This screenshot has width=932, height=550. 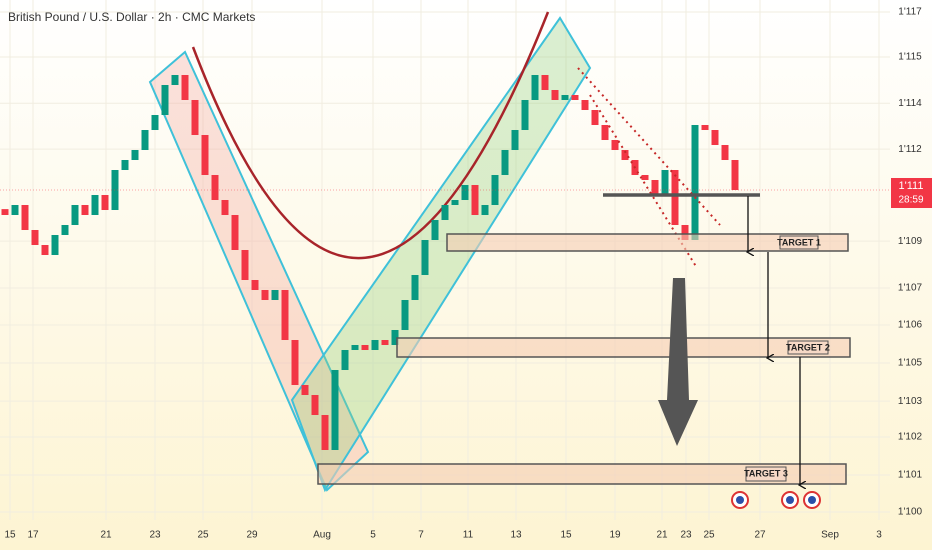 What do you see at coordinates (910, 401) in the screenshot?
I see `y-tick-label: 1'103` at bounding box center [910, 401].